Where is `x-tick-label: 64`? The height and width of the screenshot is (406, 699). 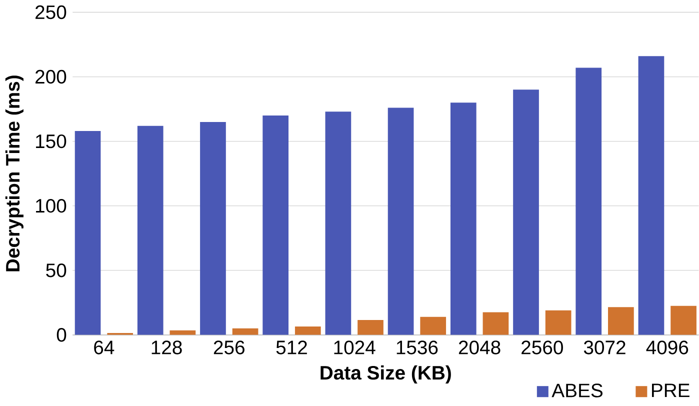 x-tick-label: 64 is located at coordinates (104, 347).